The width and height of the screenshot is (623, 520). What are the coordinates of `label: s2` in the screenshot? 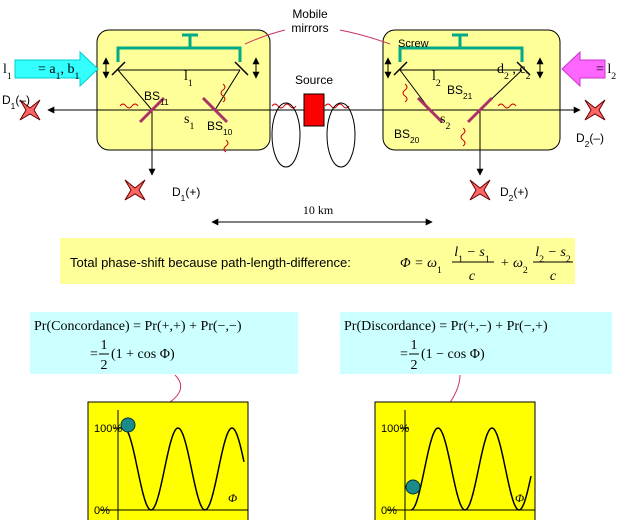 It's located at (445, 122).